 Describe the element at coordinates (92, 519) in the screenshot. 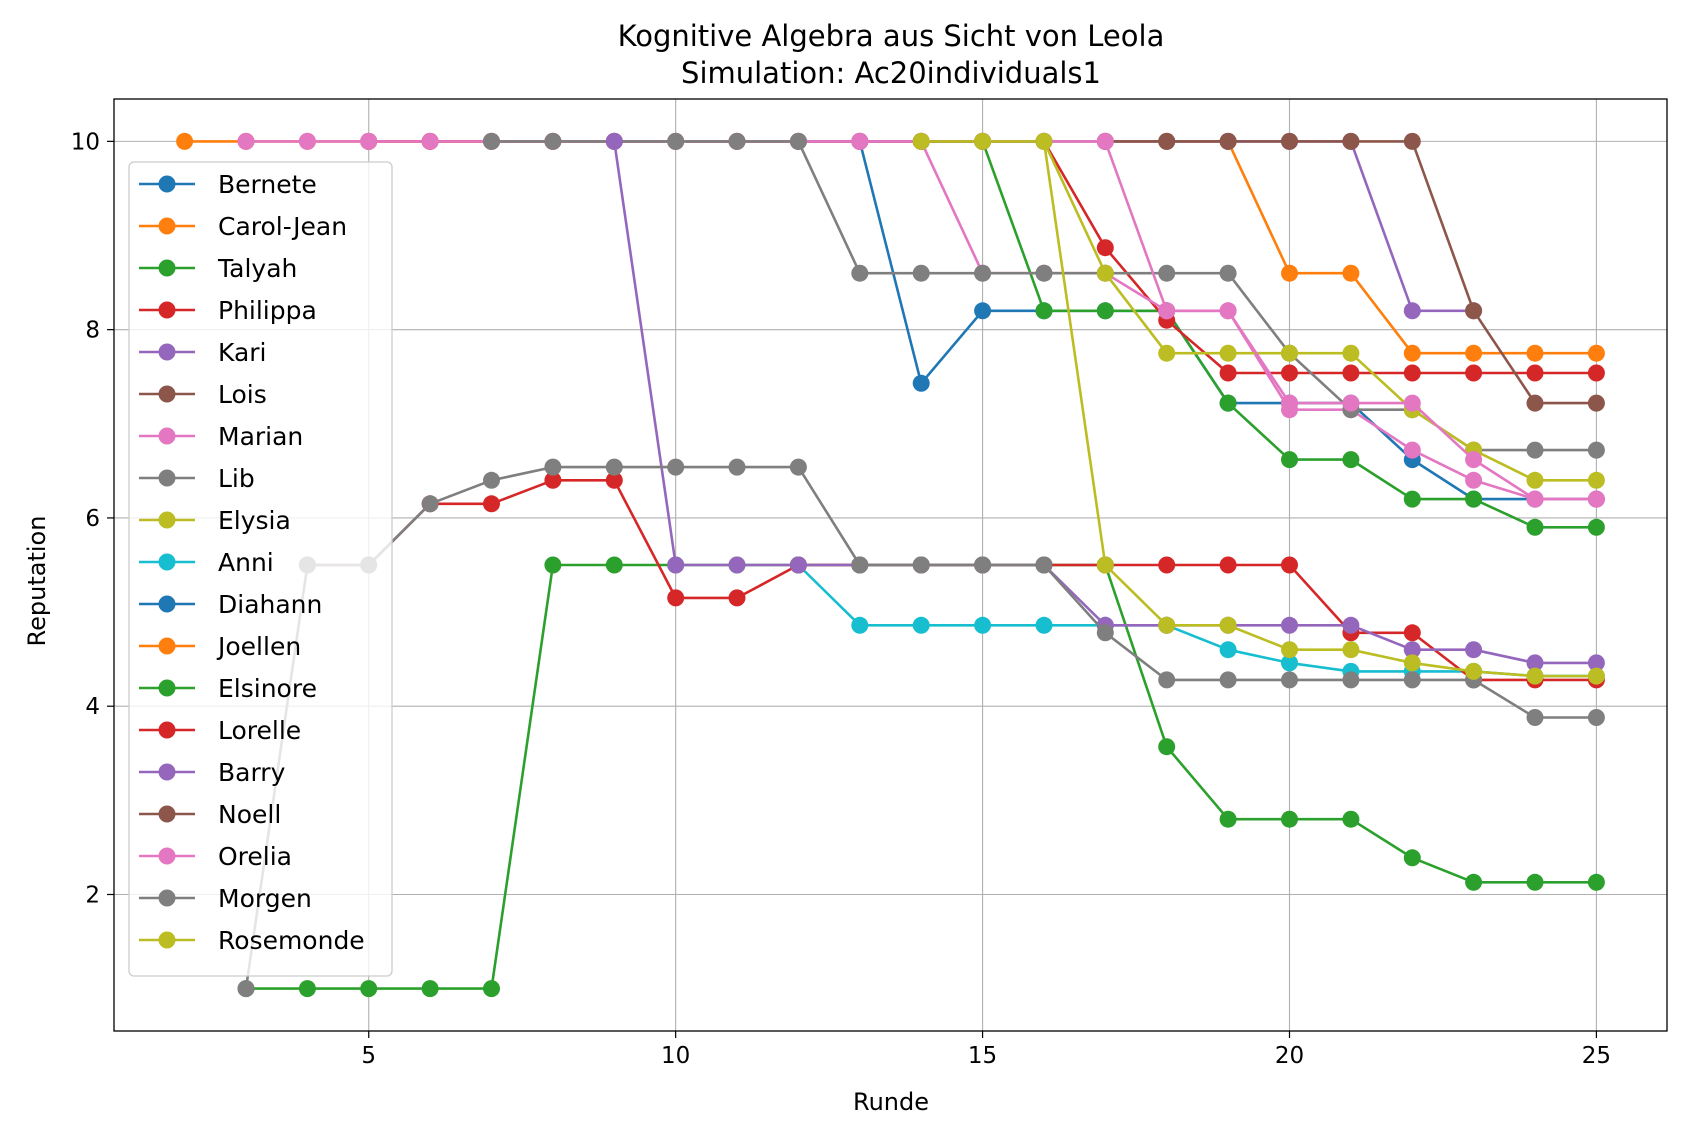

I see `y-tick-label: 6` at that location.